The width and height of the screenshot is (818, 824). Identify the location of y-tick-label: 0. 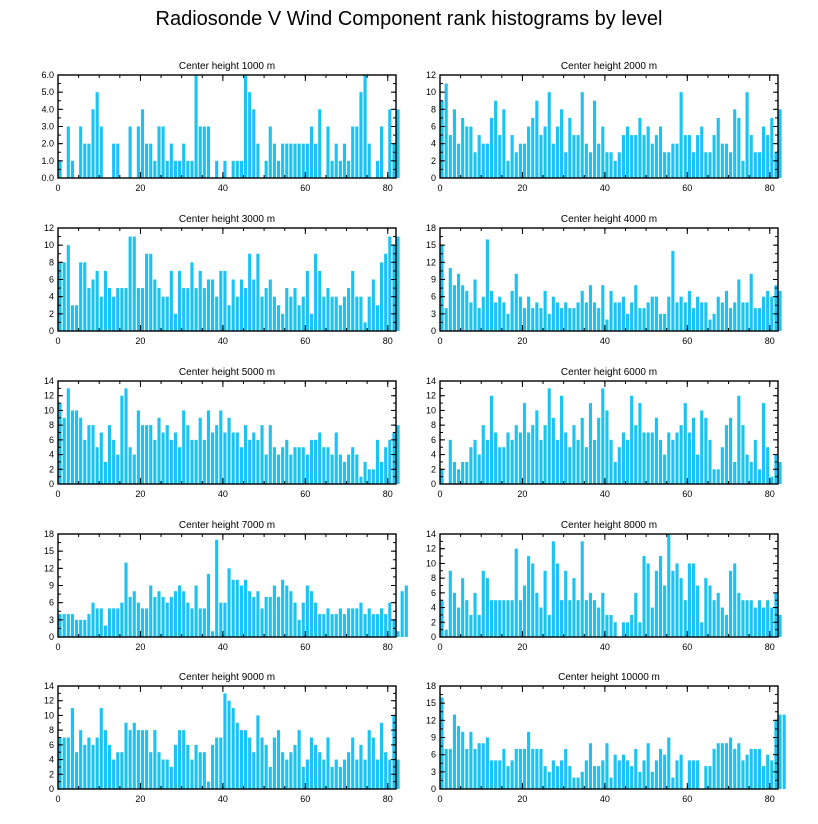
(51, 637).